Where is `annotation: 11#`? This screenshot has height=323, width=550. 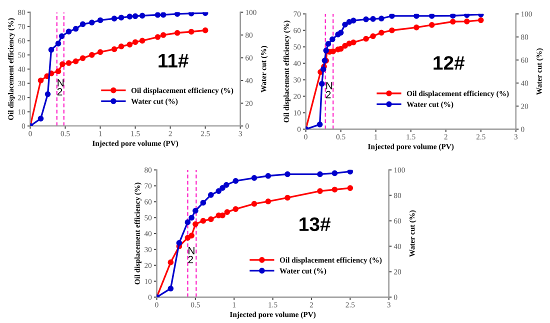 annotation: 11# is located at coordinates (173, 61).